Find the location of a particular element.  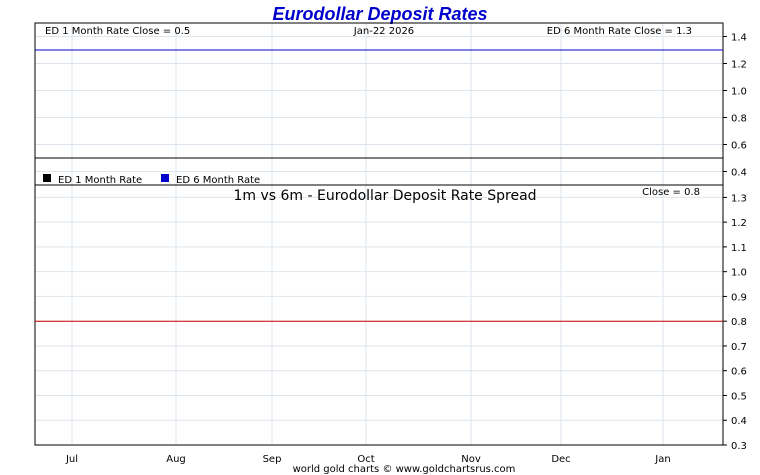

legend-label-ed6: ED 6 Month Rate is located at coordinates (218, 180).